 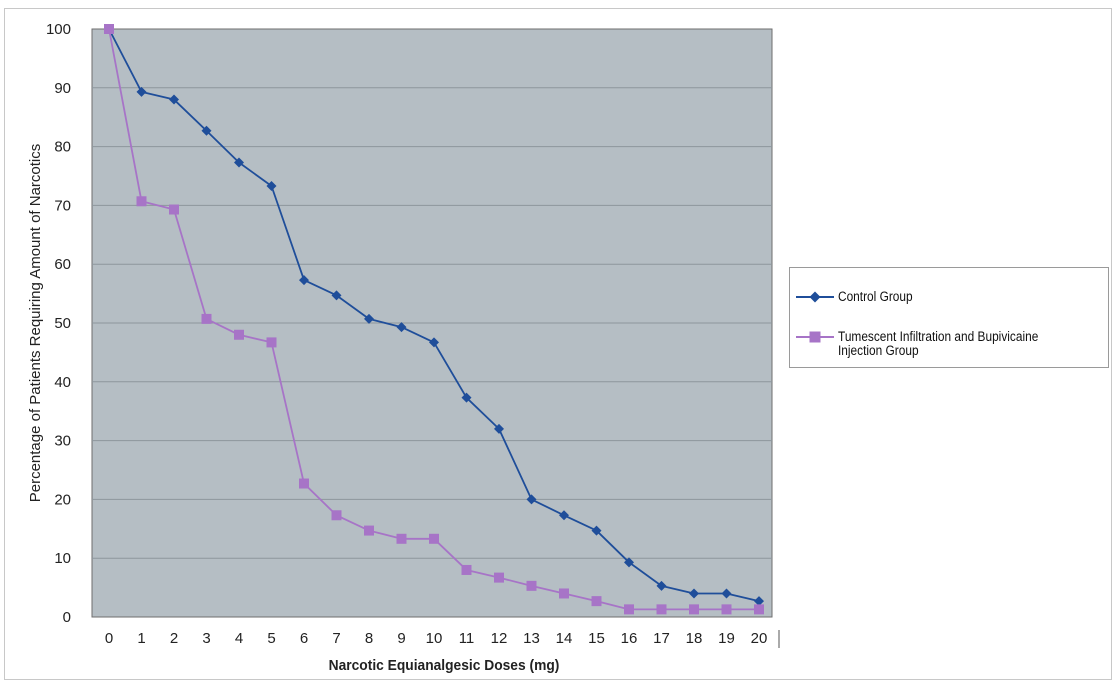 What do you see at coordinates (759, 638) in the screenshot?
I see `x-tick-label: 20` at bounding box center [759, 638].